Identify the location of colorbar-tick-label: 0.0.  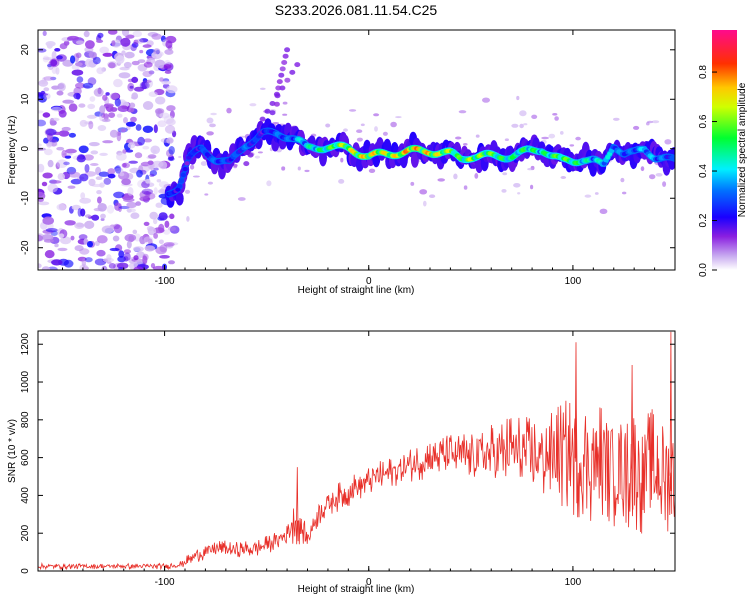
(703, 270).